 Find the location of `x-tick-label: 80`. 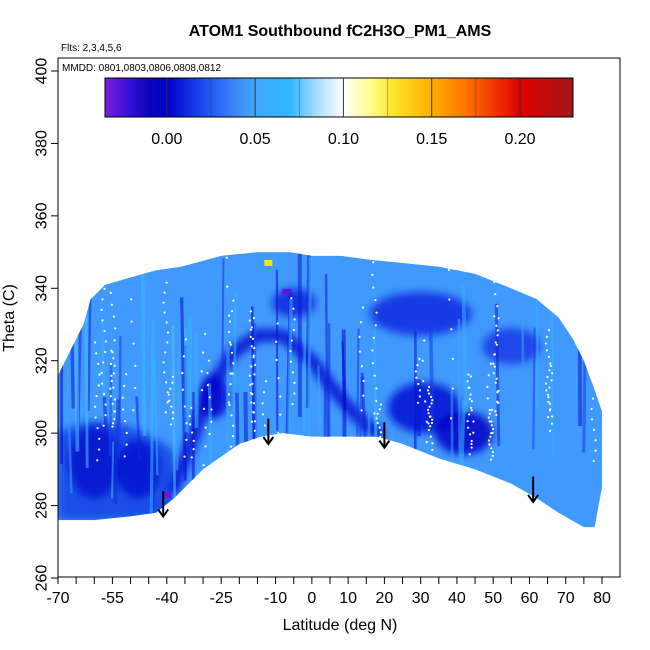

x-tick-label: 80 is located at coordinates (602, 598).